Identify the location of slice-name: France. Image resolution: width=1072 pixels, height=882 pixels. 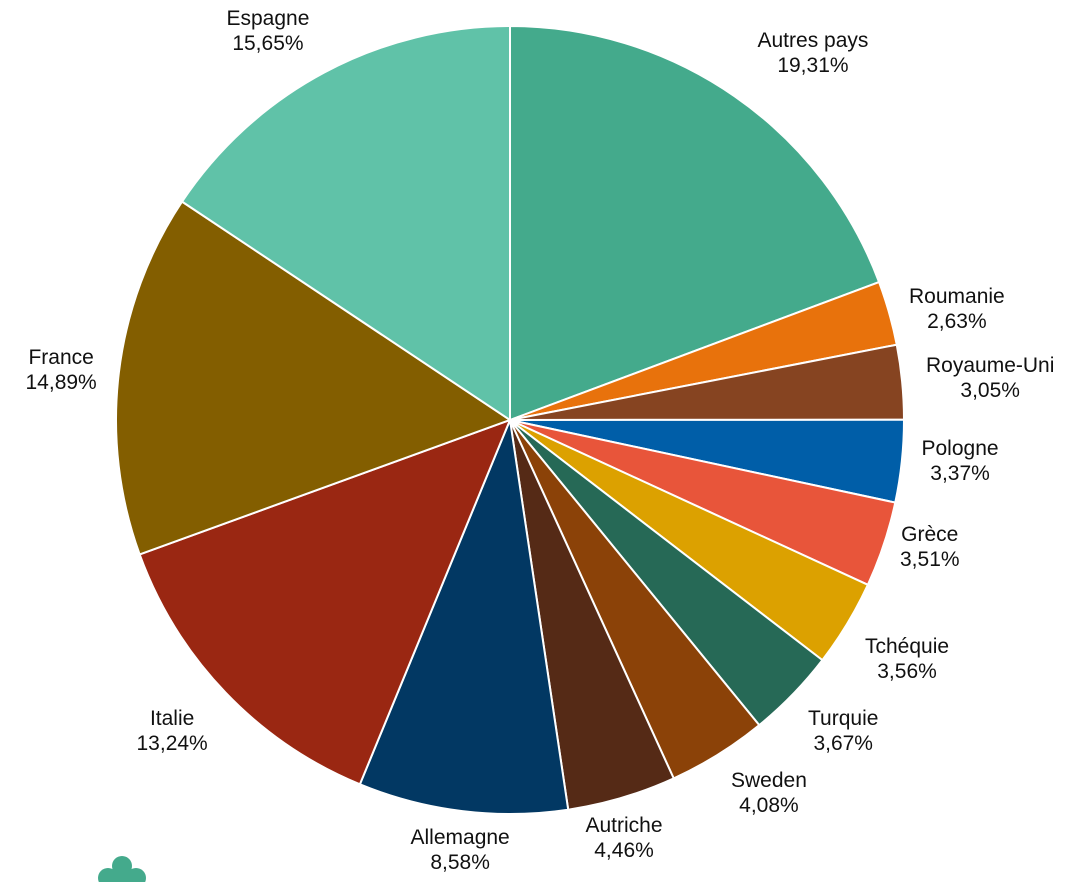
(61, 357).